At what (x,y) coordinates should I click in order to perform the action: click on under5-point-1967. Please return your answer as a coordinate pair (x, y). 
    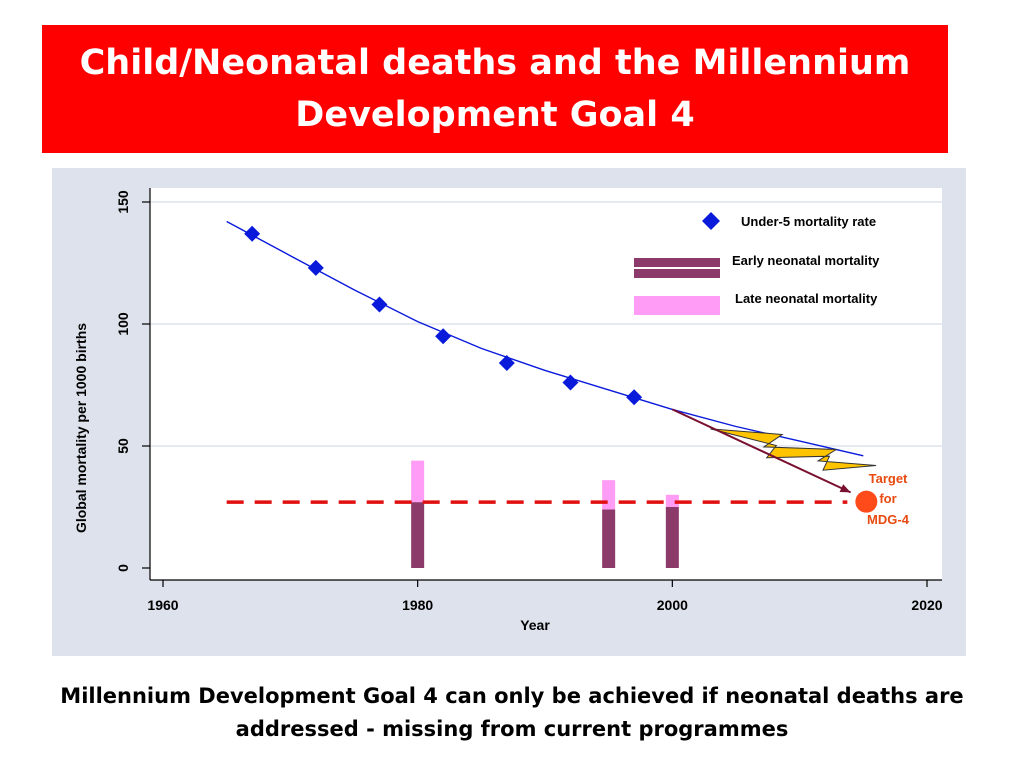
    Looking at the image, I should click on (252, 233).